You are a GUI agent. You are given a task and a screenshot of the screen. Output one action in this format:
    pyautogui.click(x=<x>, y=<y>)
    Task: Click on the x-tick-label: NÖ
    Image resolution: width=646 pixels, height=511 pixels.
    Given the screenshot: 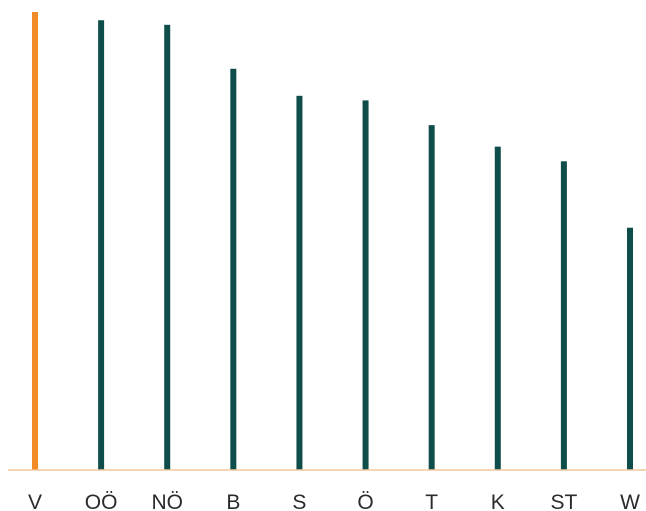 What is the action you would take?
    pyautogui.click(x=167, y=501)
    